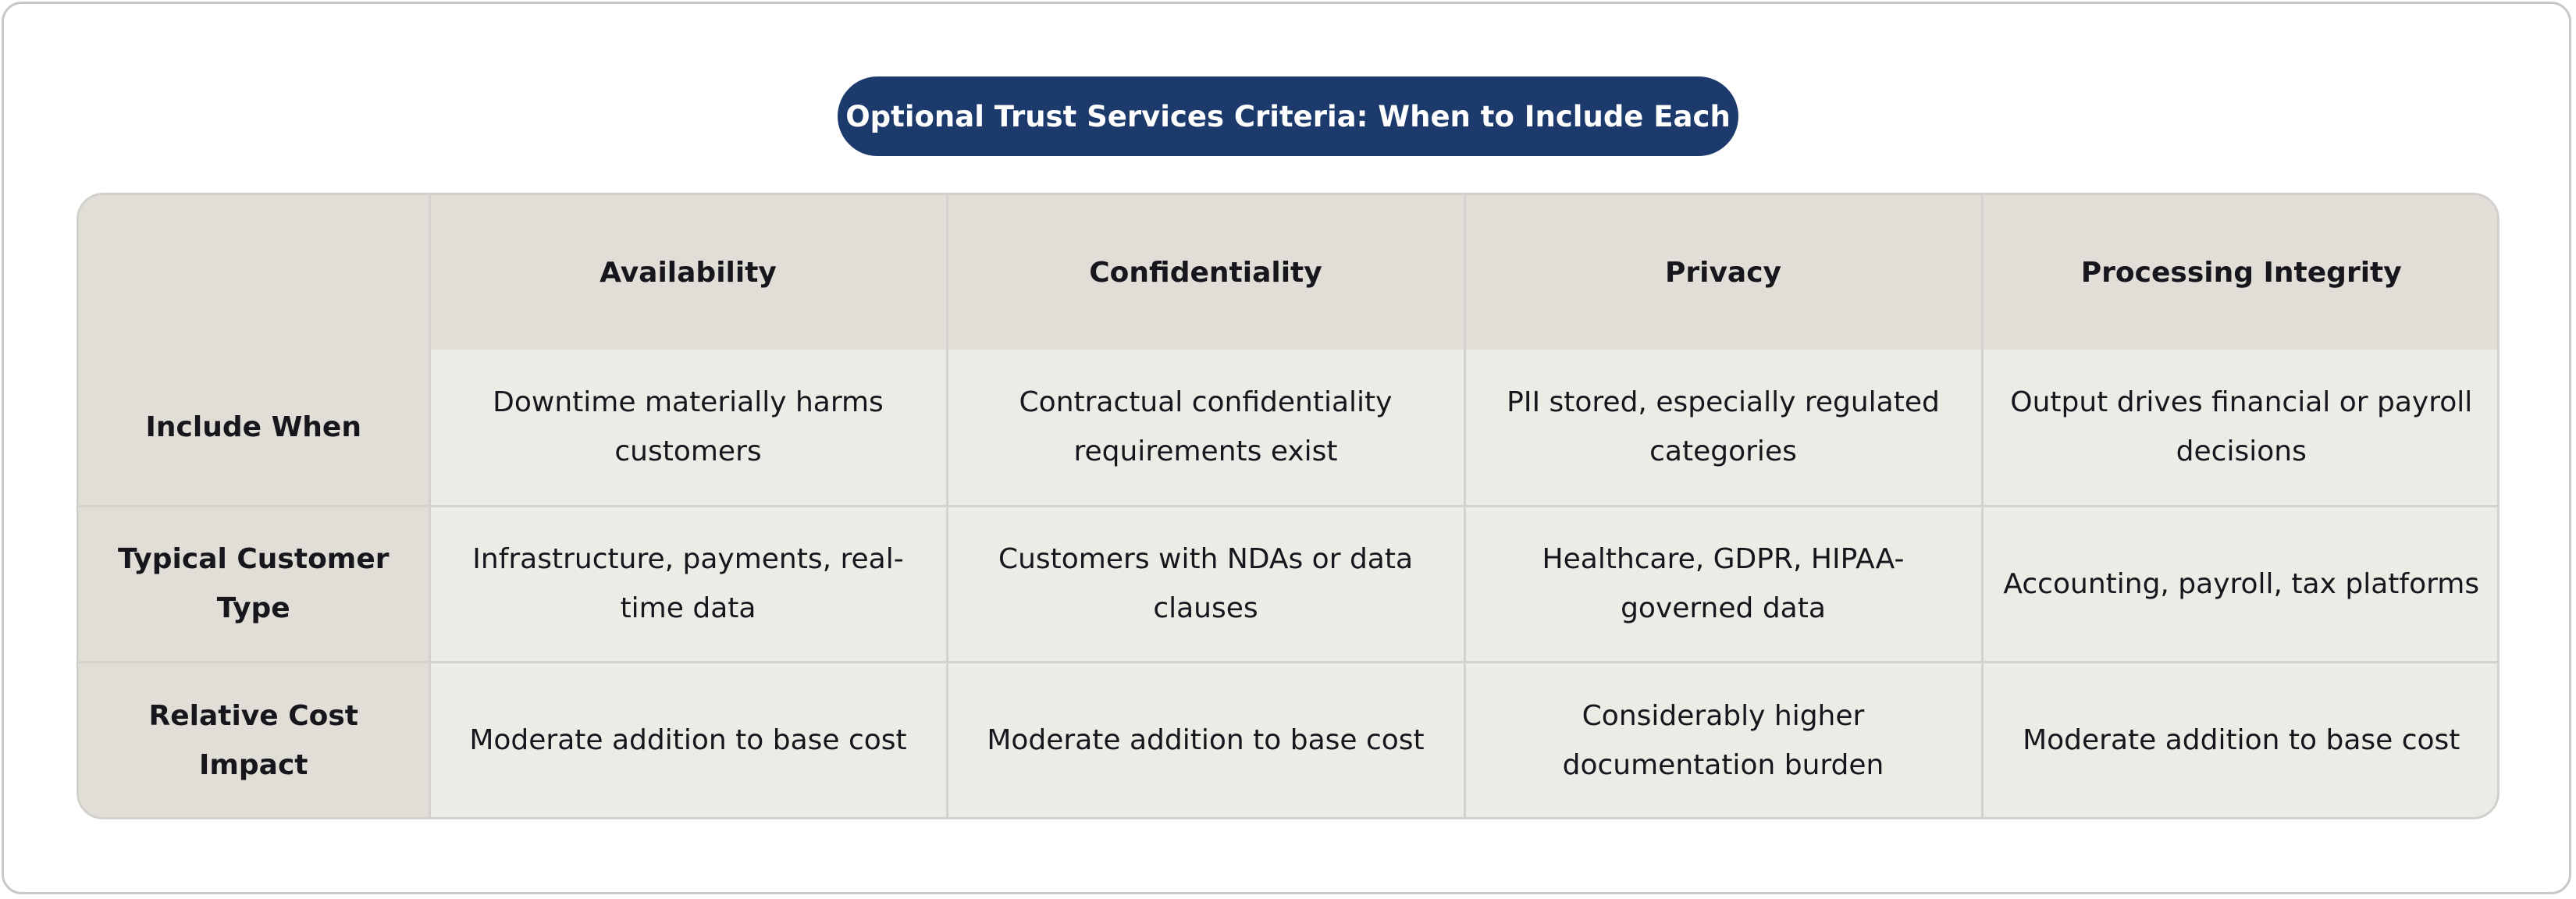 Image resolution: width=2576 pixels, height=899 pixels. What do you see at coordinates (1205, 583) in the screenshot?
I see `table-cell: Customers with NDAs or data clauses` at bounding box center [1205, 583].